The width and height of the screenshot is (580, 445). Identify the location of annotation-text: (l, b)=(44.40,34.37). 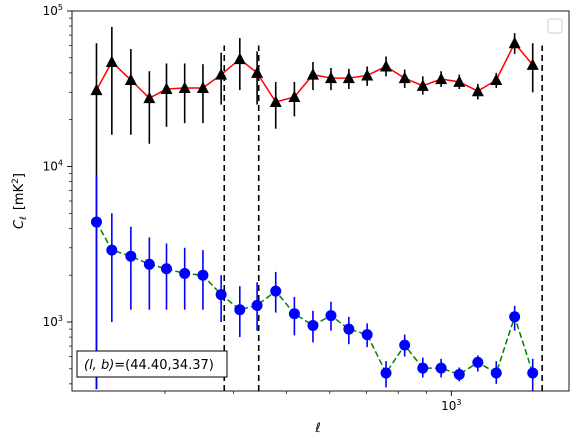
(149, 365).